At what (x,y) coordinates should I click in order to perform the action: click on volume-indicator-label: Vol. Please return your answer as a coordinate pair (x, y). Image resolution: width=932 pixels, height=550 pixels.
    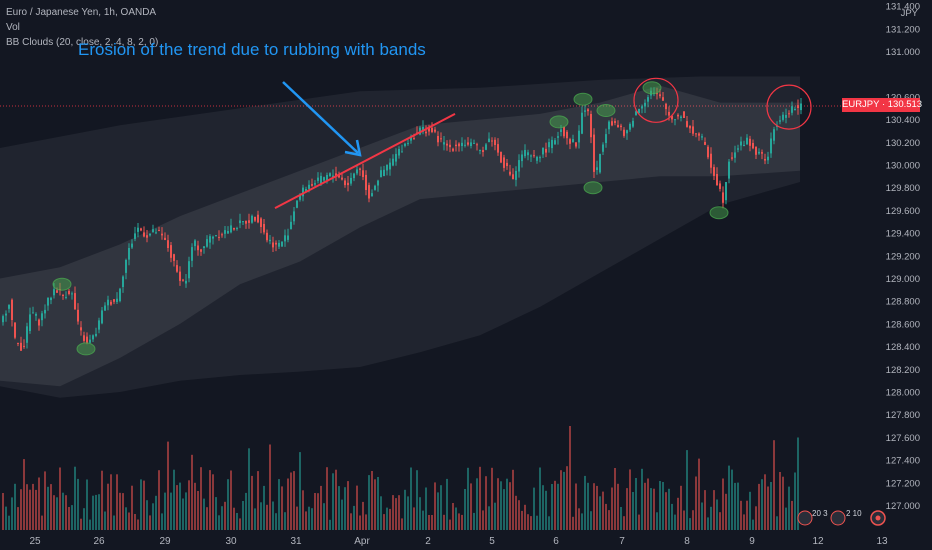
    Looking at the image, I should click on (13, 27).